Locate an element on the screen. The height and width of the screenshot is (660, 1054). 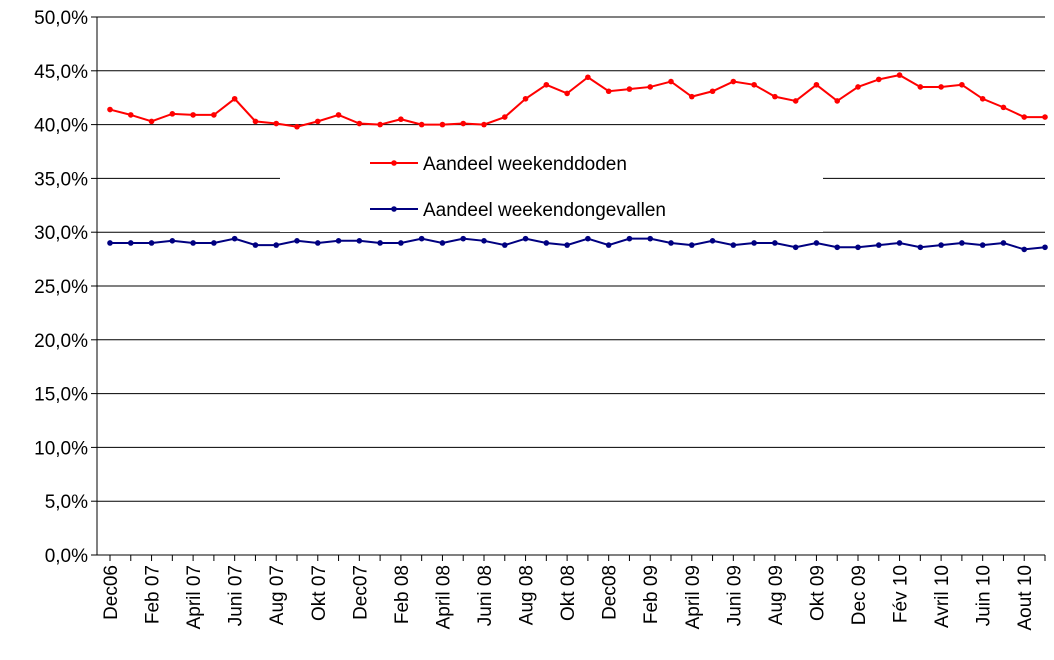
x-tick-label: Okt 09 is located at coordinates (817, 593).